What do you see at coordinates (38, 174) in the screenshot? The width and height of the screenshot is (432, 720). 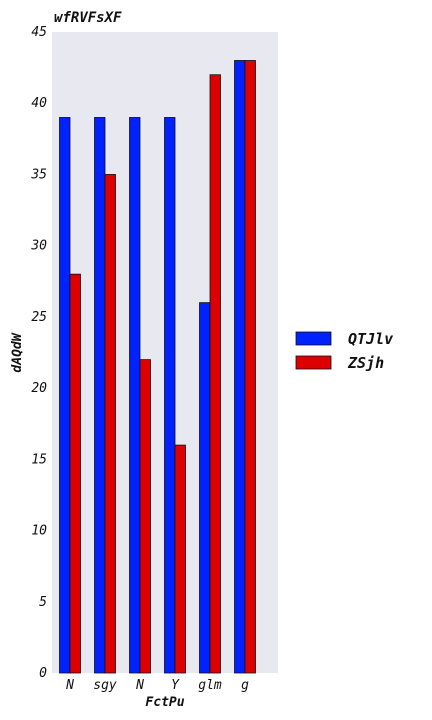 I see `y-tick-label: 35` at bounding box center [38, 174].